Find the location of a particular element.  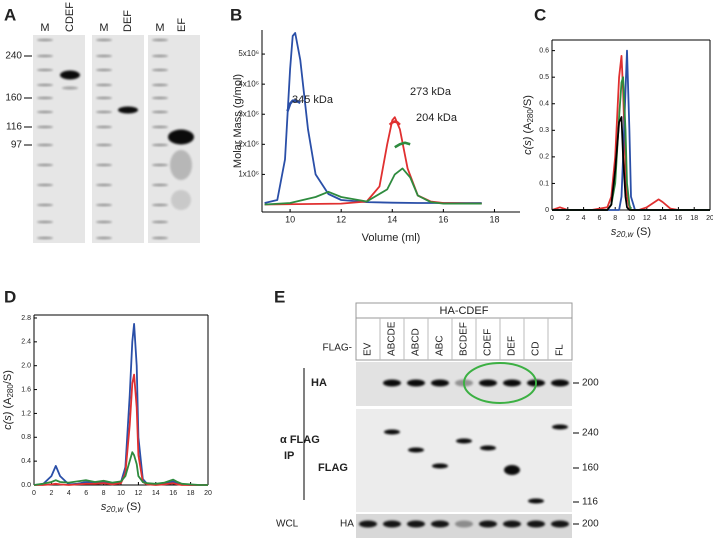

row-label: FLAG is located at coordinates (333, 468).